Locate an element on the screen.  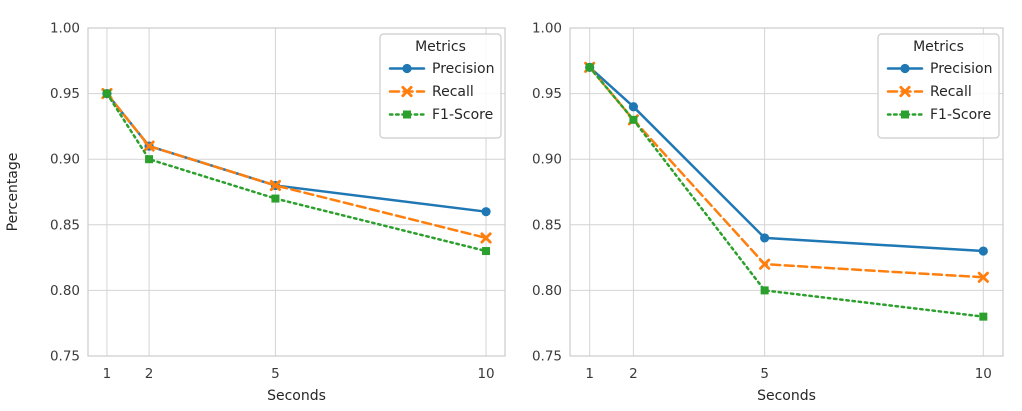
series-line-recall is located at coordinates (296, 166).